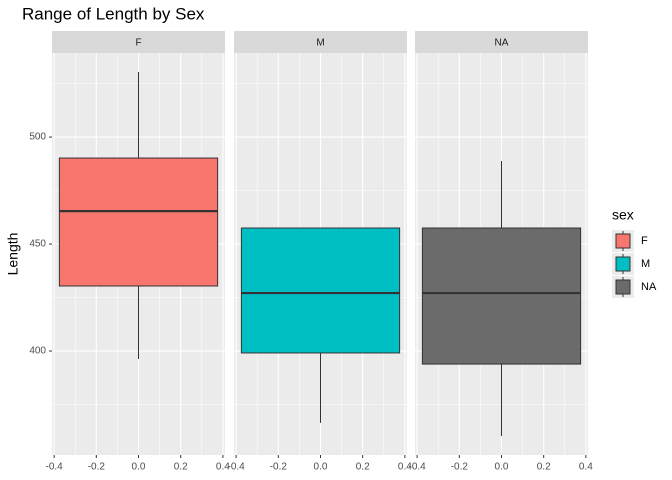  Describe the element at coordinates (113, 13) in the screenshot. I see `chart-title: Range of Length by Sex` at that location.